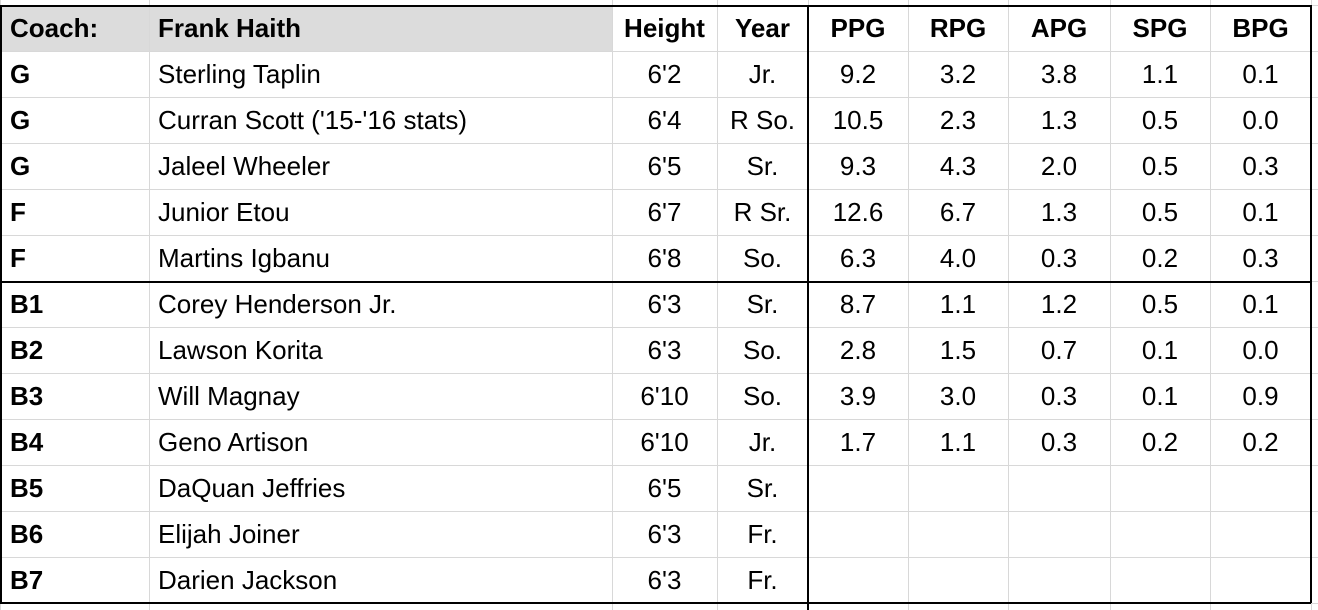  I want to click on height-header: Height, so click(664, 28).